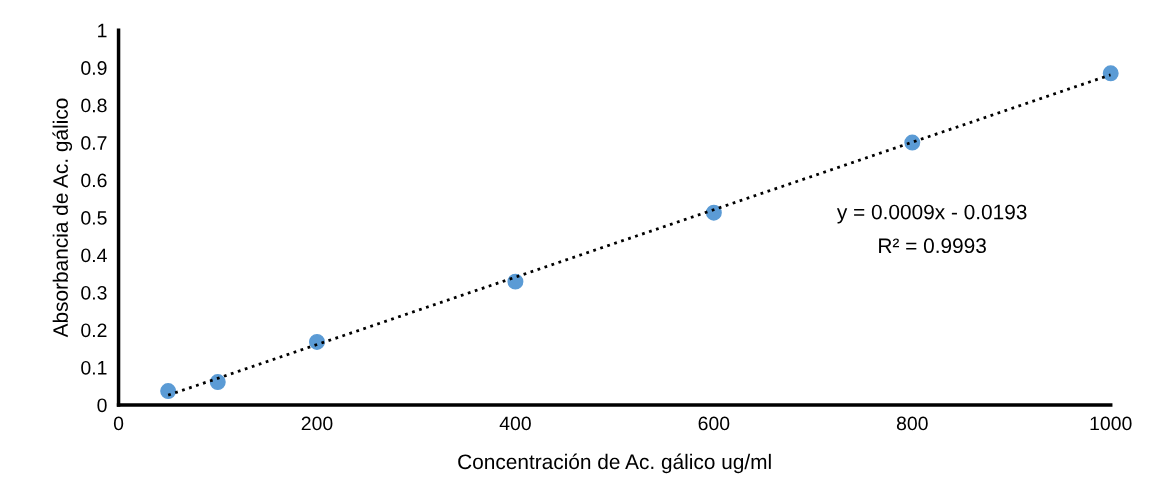 The height and width of the screenshot is (503, 1151). Describe the element at coordinates (932, 246) in the screenshot. I see `annotation: R² = 0.9993` at that location.